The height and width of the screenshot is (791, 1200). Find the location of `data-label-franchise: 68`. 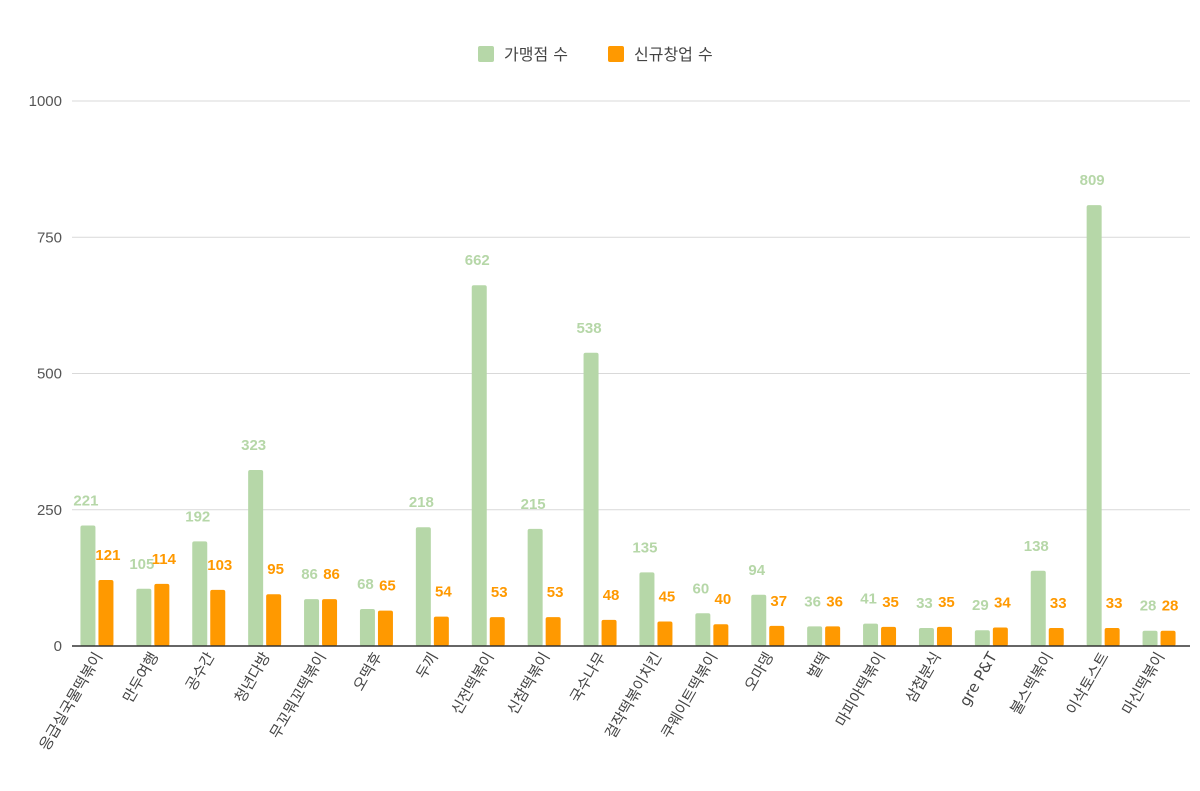

data-label-franchise: 68 is located at coordinates (365, 584).